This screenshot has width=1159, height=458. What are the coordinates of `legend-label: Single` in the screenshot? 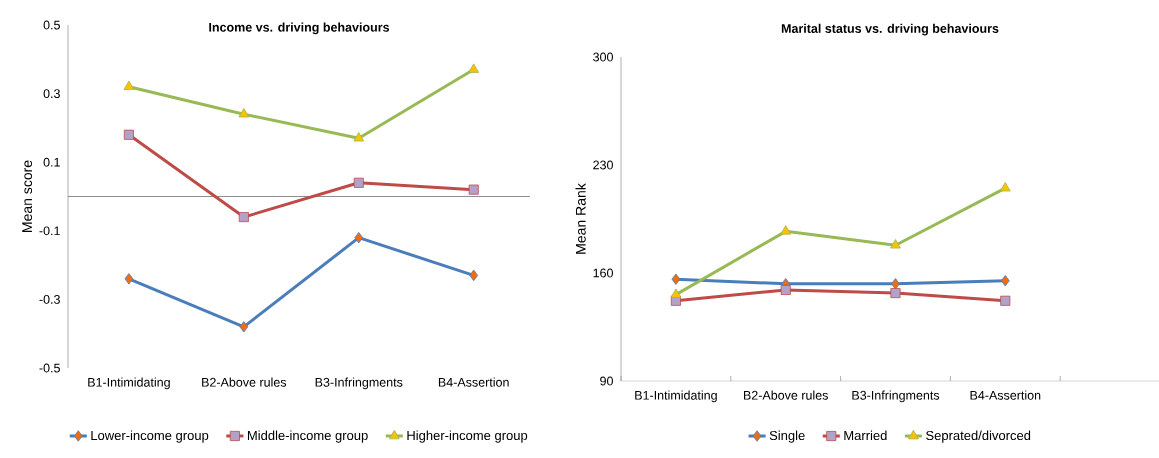 It's located at (787, 436).